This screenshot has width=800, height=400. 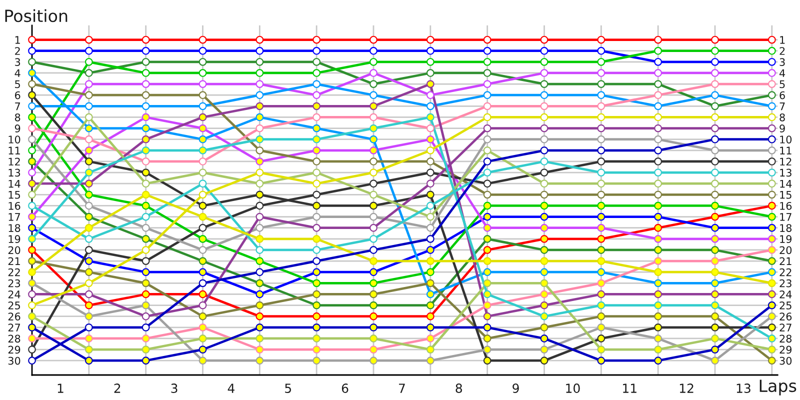 I want to click on y2-tick-label: 21, so click(x=786, y=261).